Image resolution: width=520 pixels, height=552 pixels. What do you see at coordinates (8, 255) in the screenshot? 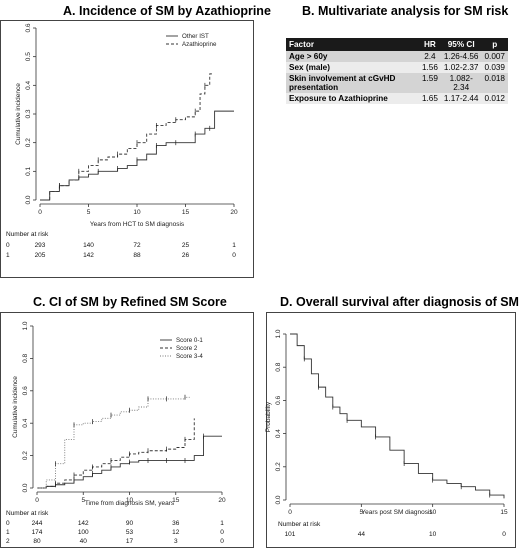
I see `chart-a-risk-group: 1` at bounding box center [8, 255].